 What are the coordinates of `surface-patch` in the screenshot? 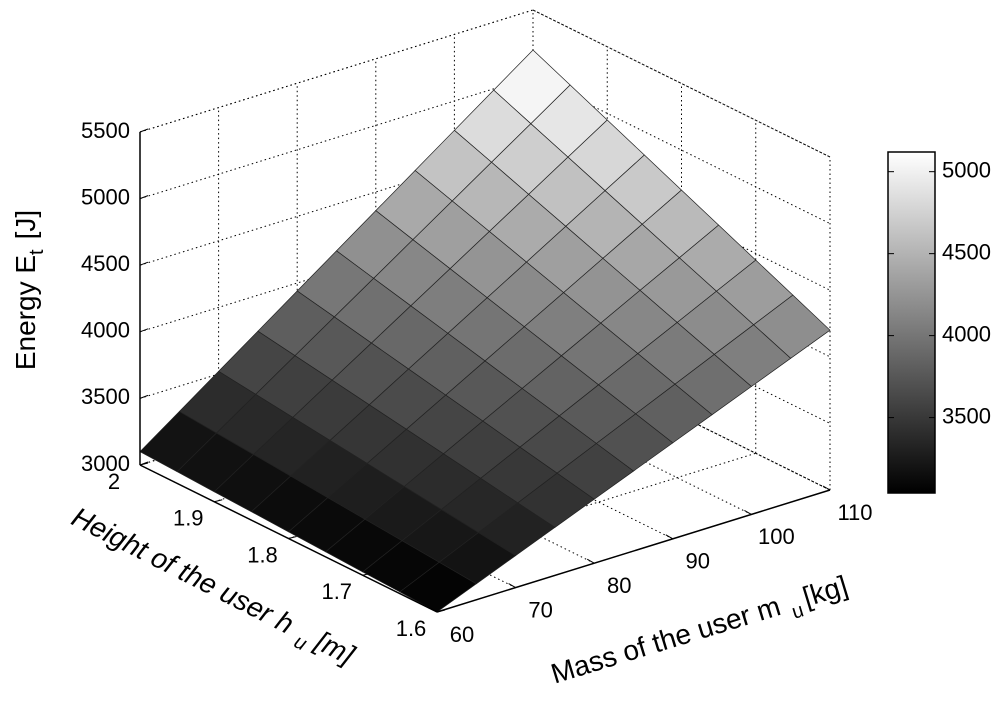 It's located at (438, 587).